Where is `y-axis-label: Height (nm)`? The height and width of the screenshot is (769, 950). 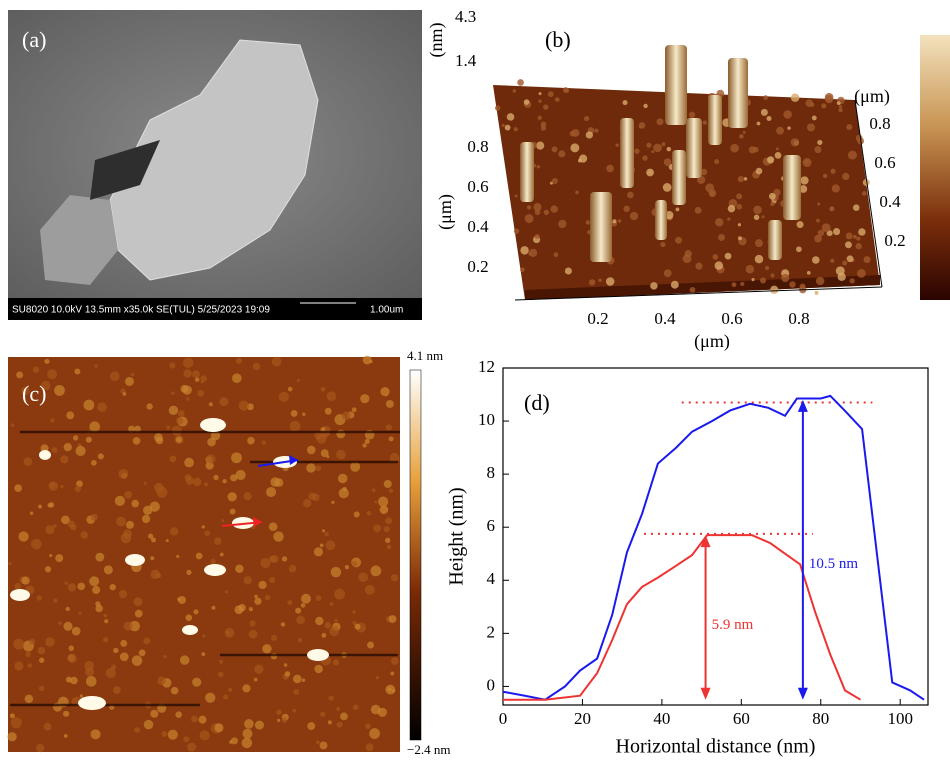
y-axis-label: Height (nm) is located at coordinates (457, 536).